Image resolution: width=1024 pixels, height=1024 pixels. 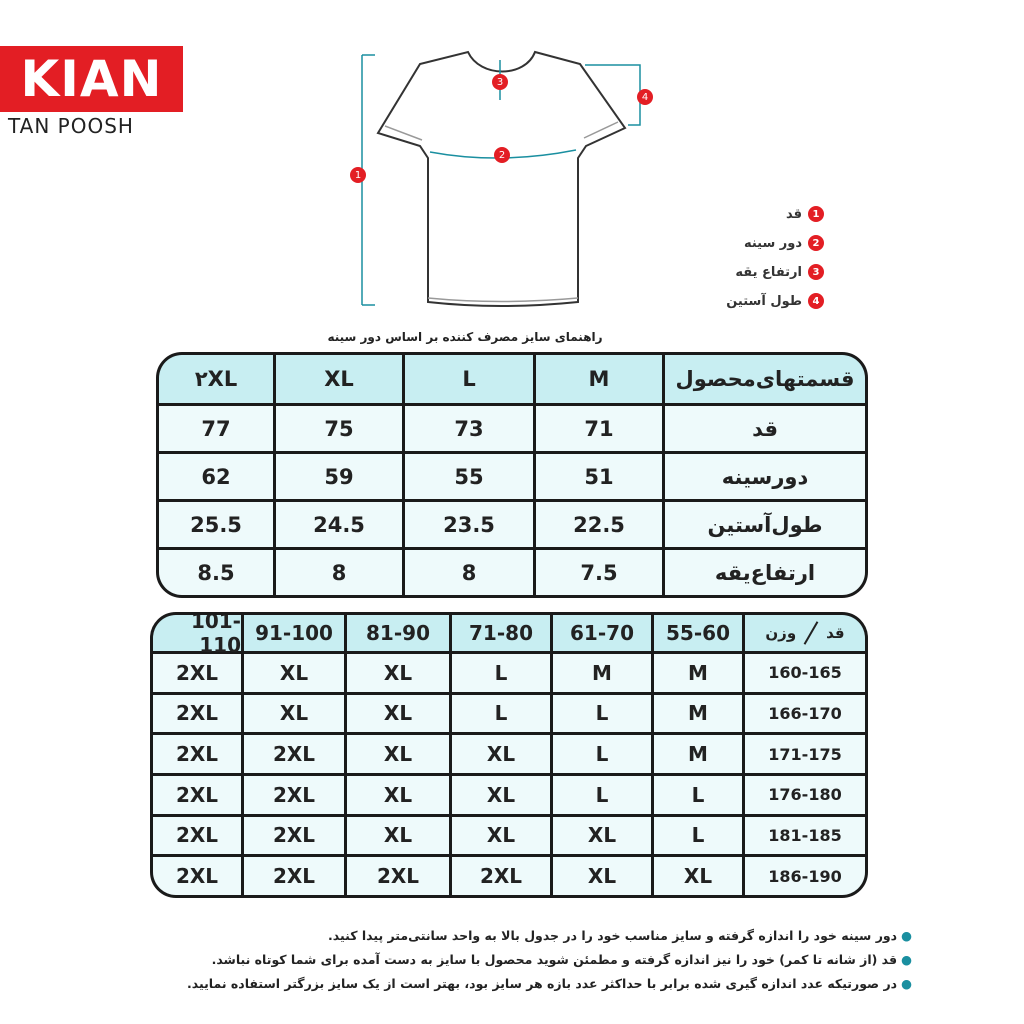 What do you see at coordinates (599, 524) in the screenshot?
I see `value-cell: 22.5` at bounding box center [599, 524].